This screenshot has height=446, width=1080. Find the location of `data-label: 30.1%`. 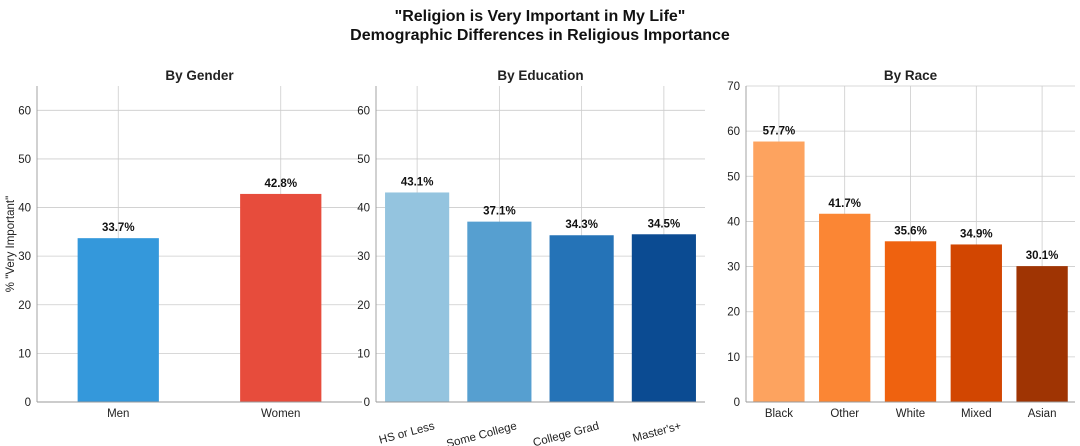

data-label: 30.1% is located at coordinates (1042, 256).